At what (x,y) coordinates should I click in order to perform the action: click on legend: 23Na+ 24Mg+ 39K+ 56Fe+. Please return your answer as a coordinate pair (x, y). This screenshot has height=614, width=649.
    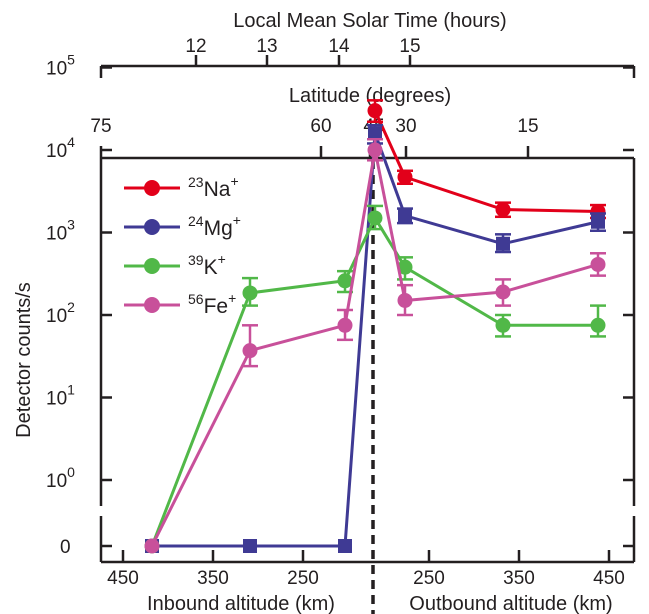
    Looking at the image, I should click on (182, 245).